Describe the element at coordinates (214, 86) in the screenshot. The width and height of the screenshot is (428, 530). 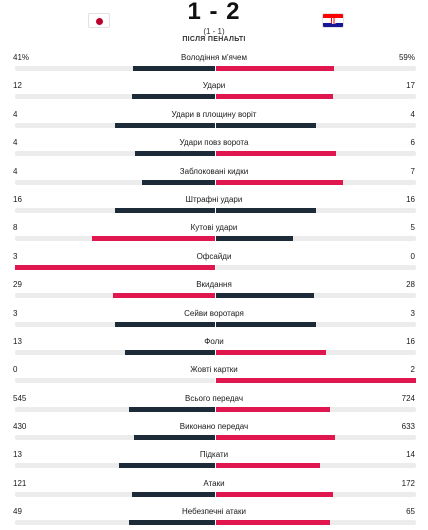
I see `stat-label: Удари` at that location.